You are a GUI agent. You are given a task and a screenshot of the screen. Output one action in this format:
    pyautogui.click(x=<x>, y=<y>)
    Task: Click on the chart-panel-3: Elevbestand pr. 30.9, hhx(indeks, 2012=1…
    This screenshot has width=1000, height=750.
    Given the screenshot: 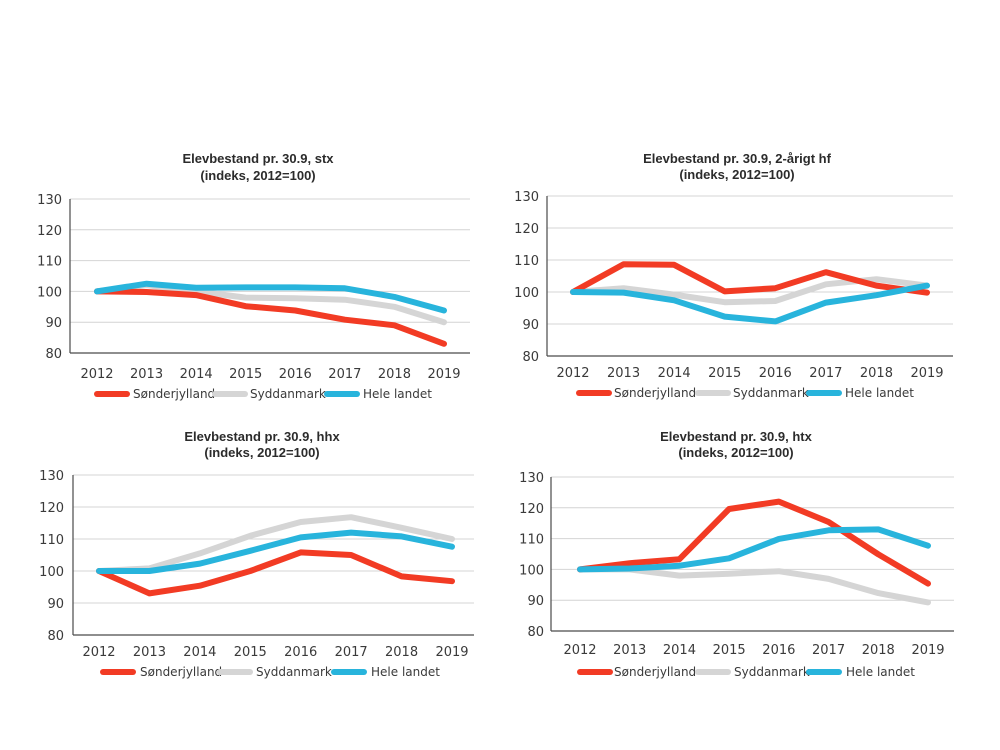 What is the action you would take?
    pyautogui.click(x=256, y=554)
    